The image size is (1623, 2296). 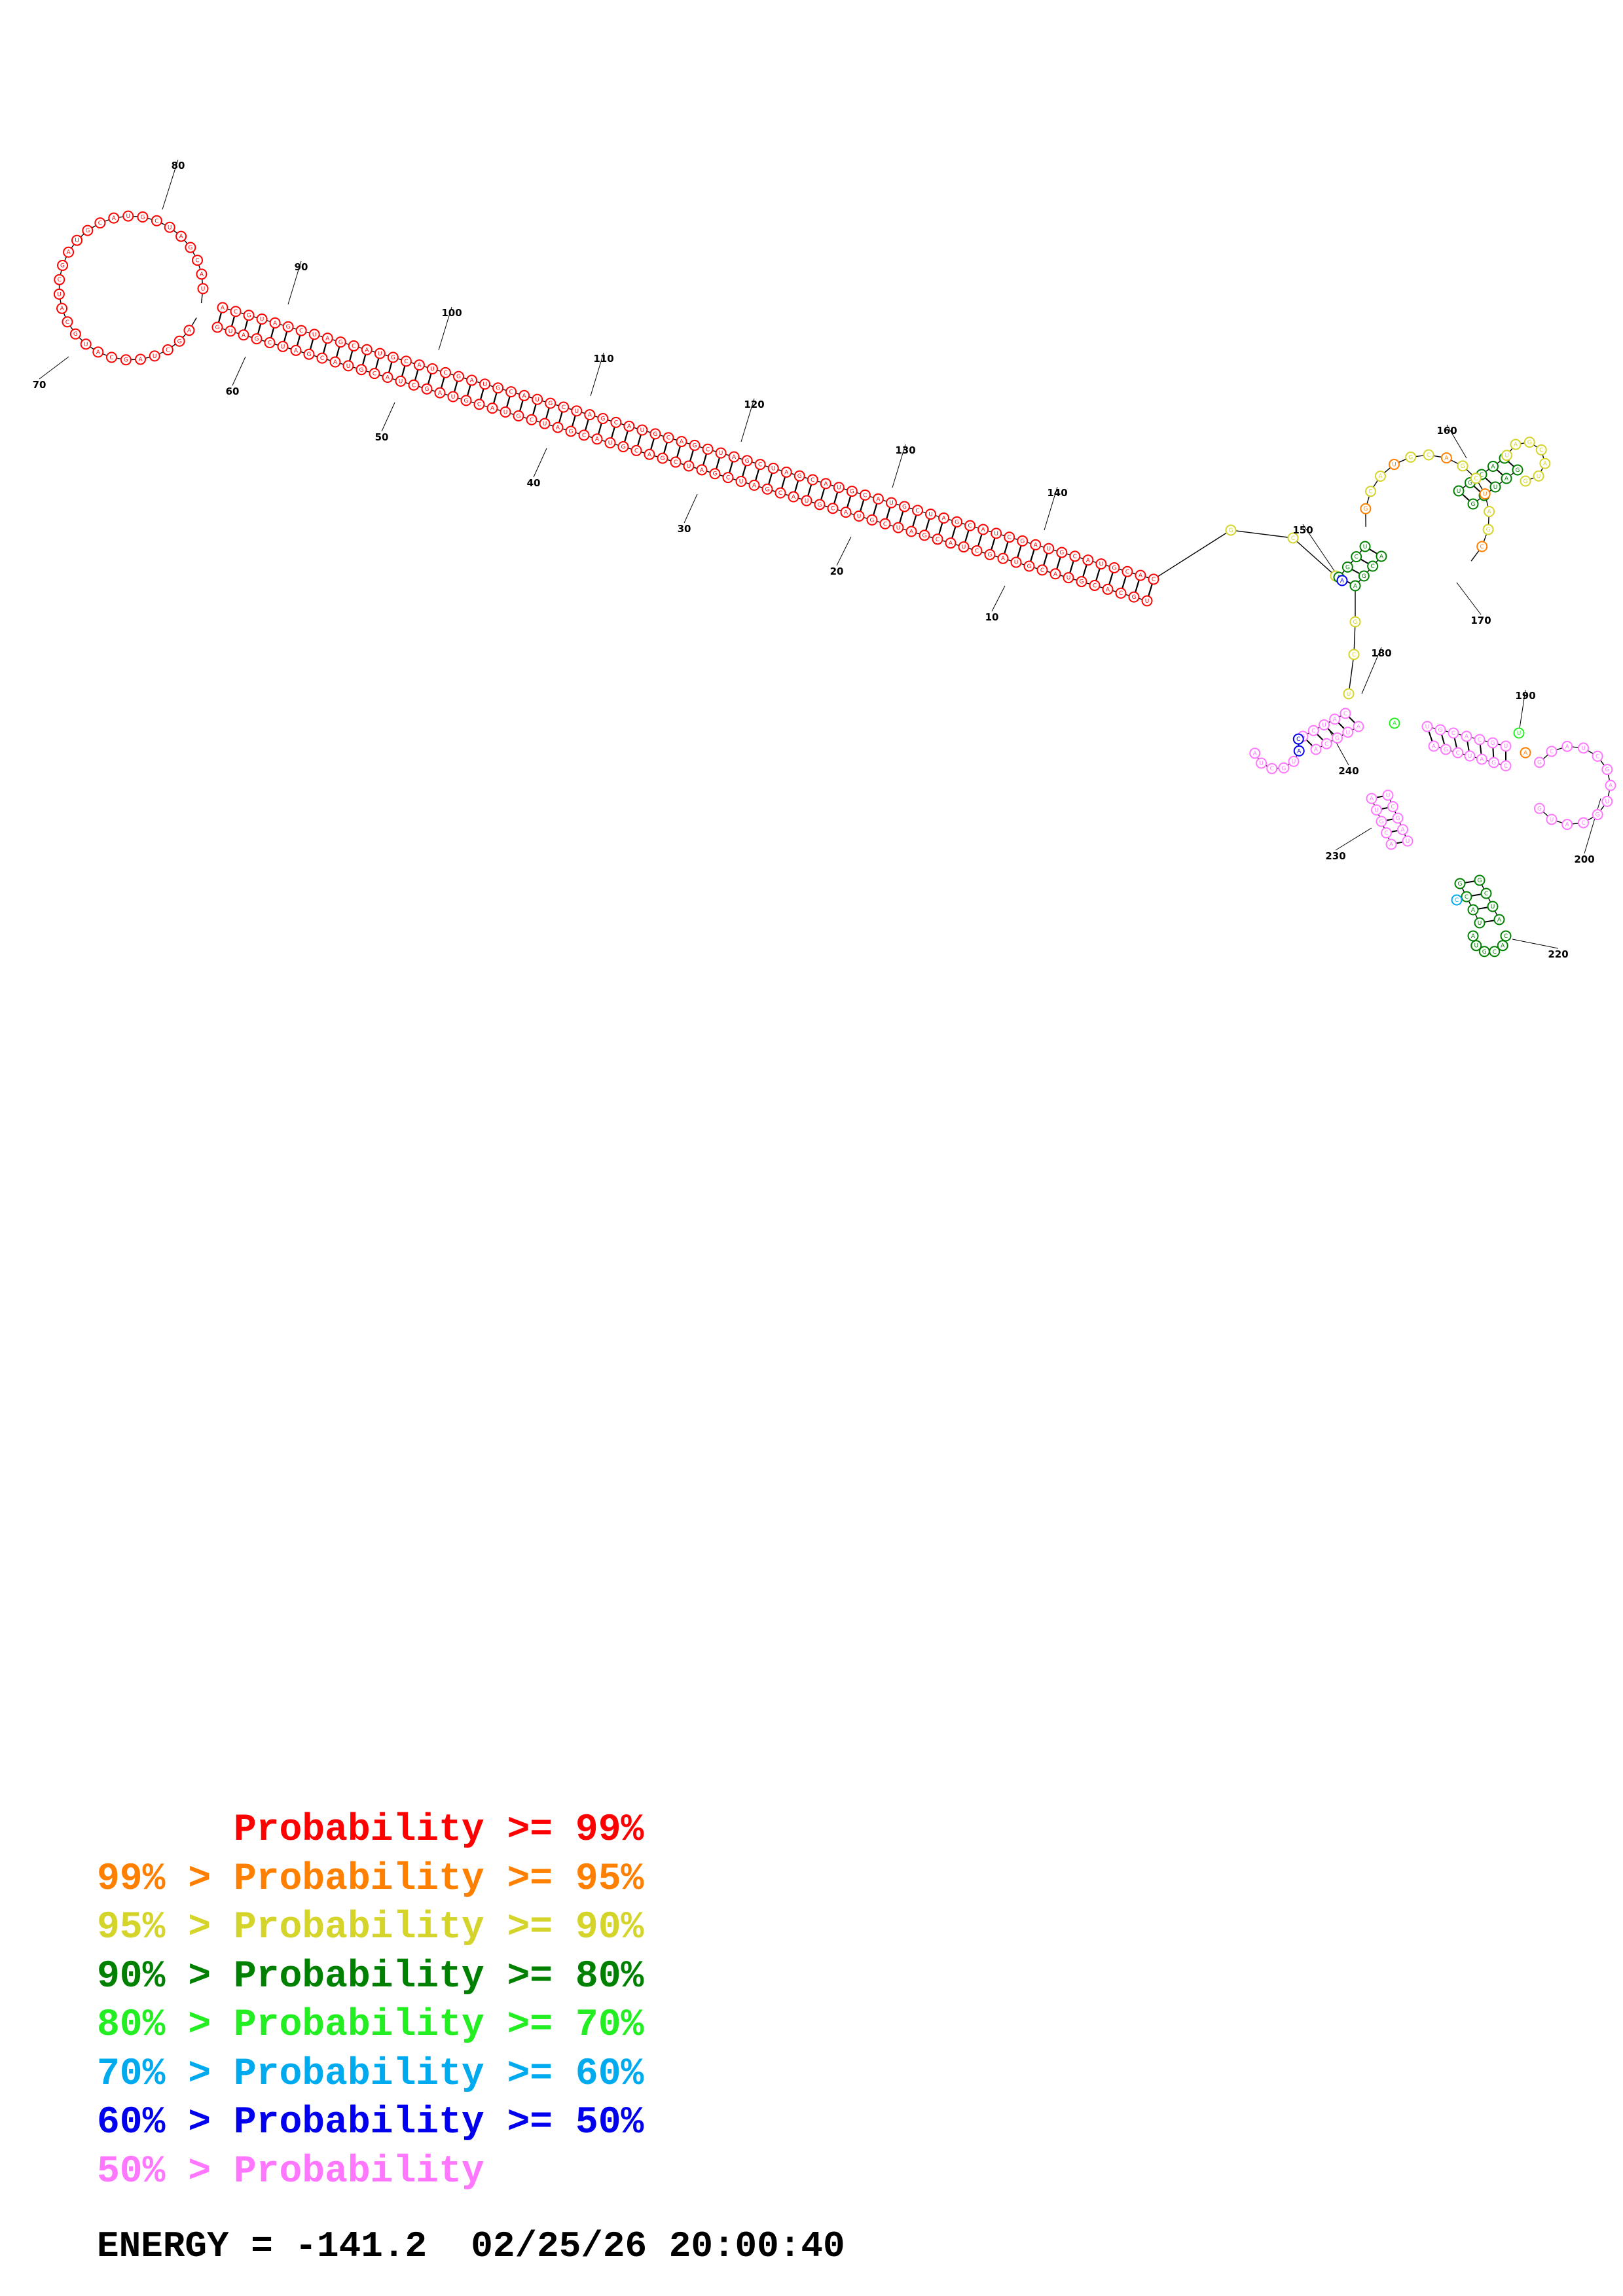 I want to click on position-label: 20, so click(x=837, y=571).